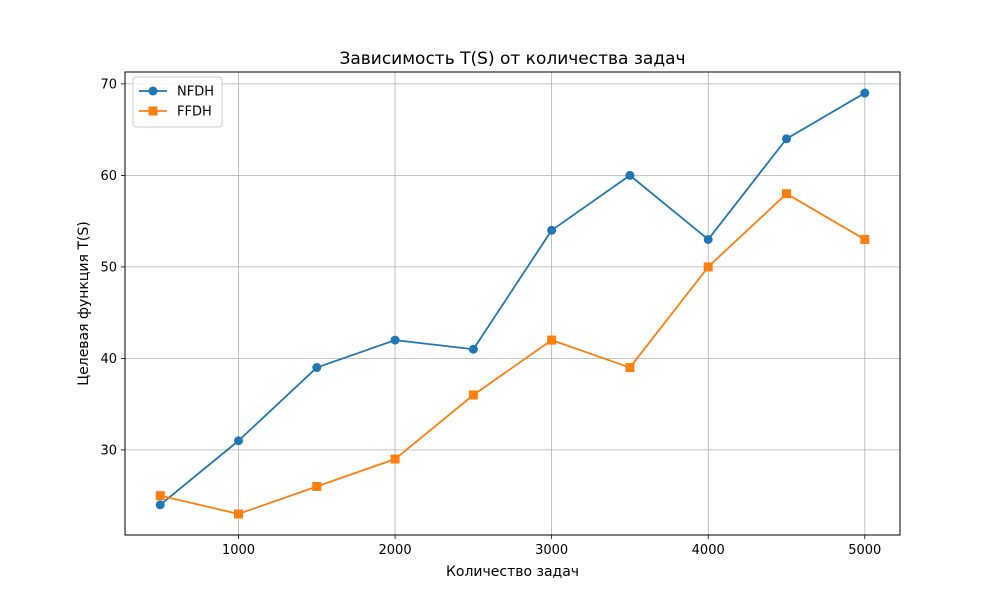  I want to click on legend-square-marker, so click(153, 111).